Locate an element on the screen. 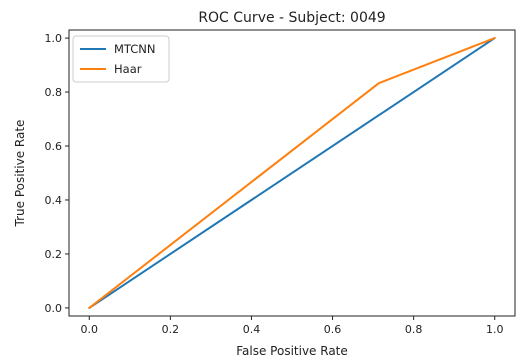 This screenshot has height=361, width=522. legend-label-haar: Haar is located at coordinates (128, 69).